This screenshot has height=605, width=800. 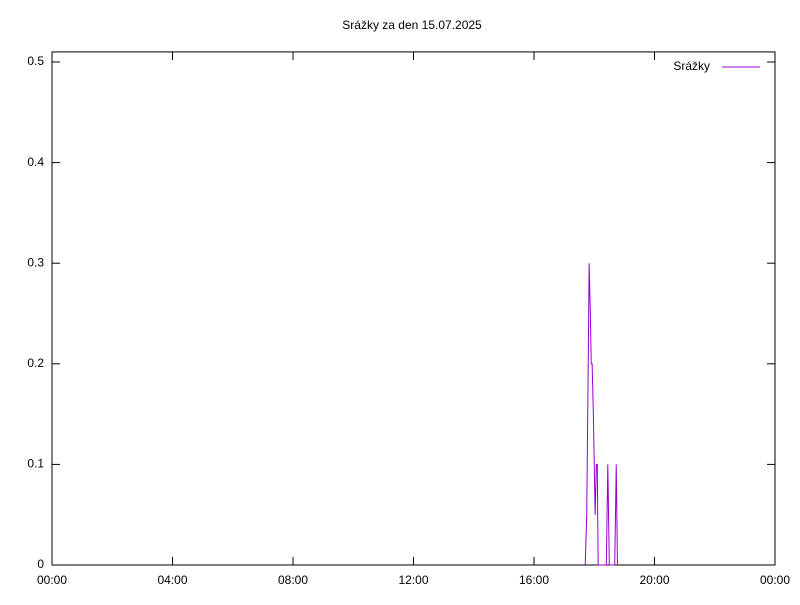 I want to click on data-line, so click(x=601, y=414).